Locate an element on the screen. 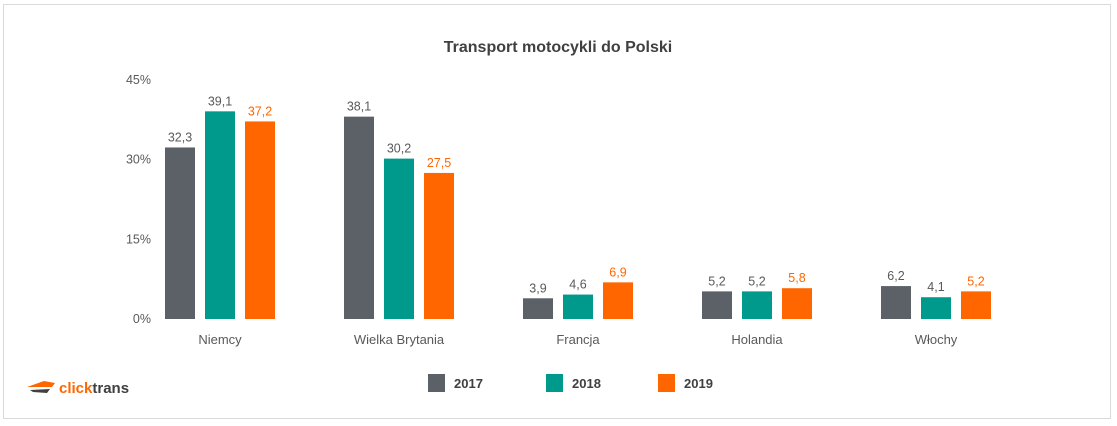 The image size is (1117, 426). data-label: 27,5 is located at coordinates (439, 163).